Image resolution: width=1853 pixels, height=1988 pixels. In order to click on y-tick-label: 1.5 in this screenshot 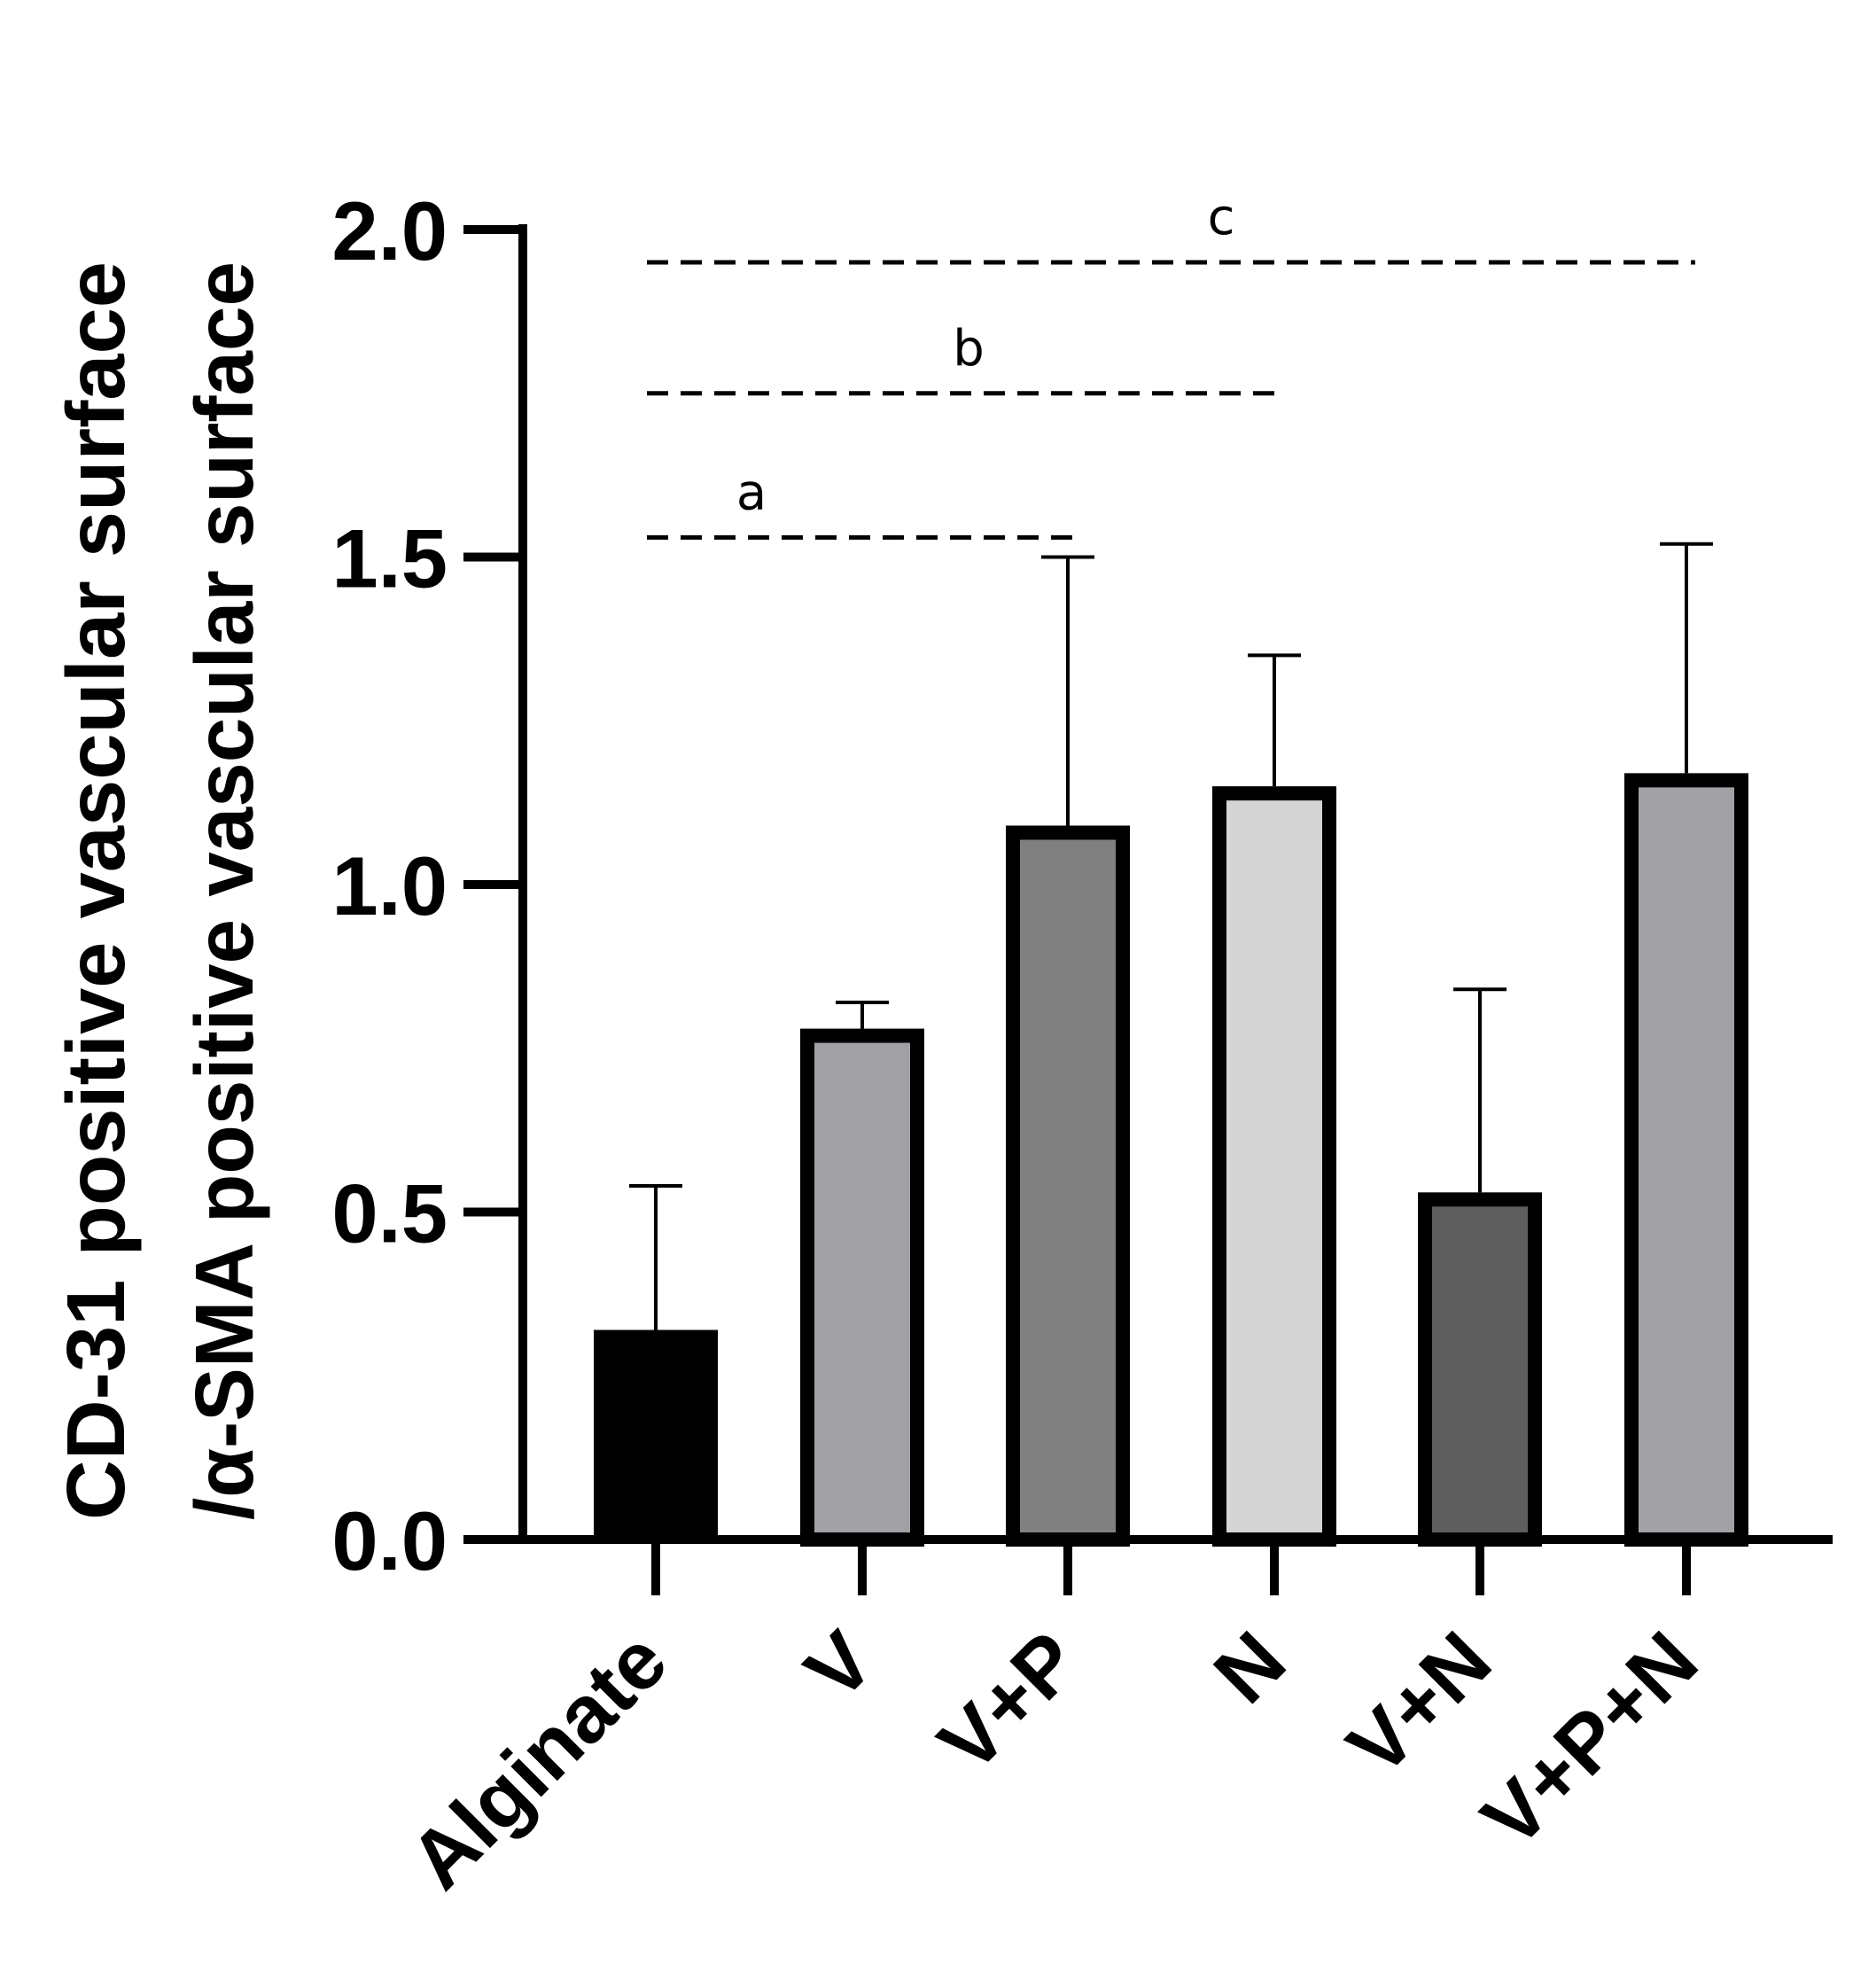, I will do `click(389, 558)`.